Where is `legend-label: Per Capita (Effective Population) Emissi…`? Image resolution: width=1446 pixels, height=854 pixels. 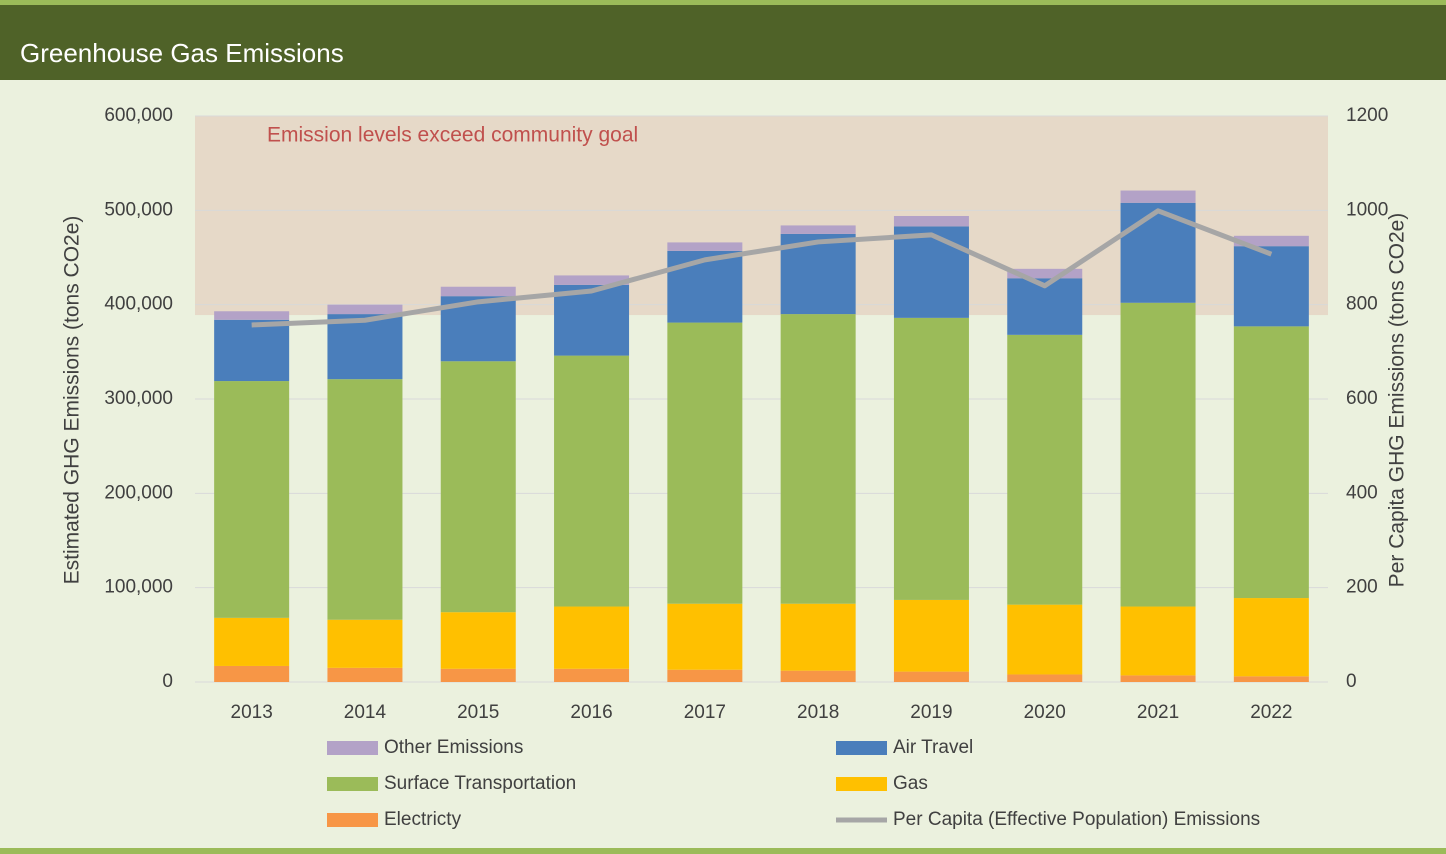
legend-label: Per Capita (Effective Population) Emissi… is located at coordinates (1076, 819).